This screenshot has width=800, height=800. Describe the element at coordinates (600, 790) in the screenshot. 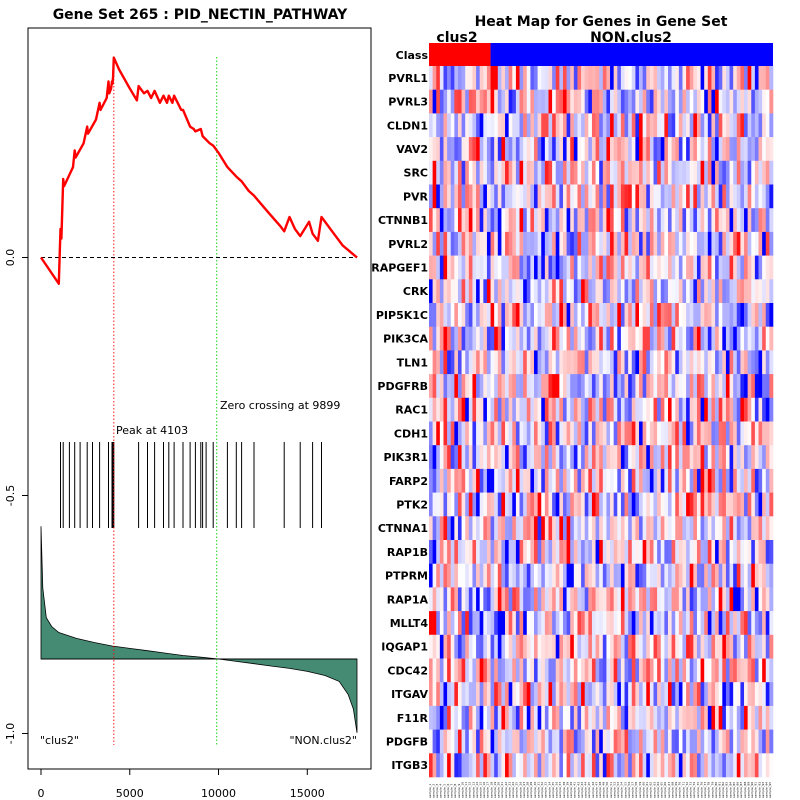

I see `sample-label: sample_48` at that location.